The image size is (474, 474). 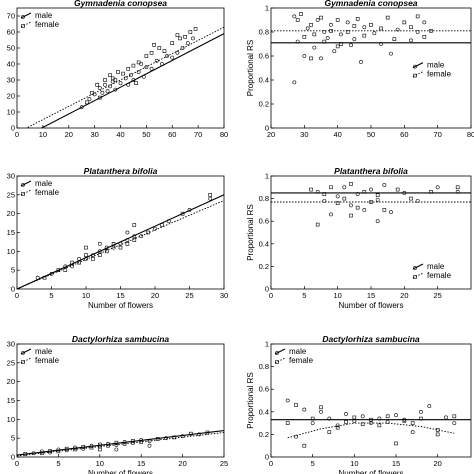 I want to click on y-tick-label: 5, so click(x=13, y=270).